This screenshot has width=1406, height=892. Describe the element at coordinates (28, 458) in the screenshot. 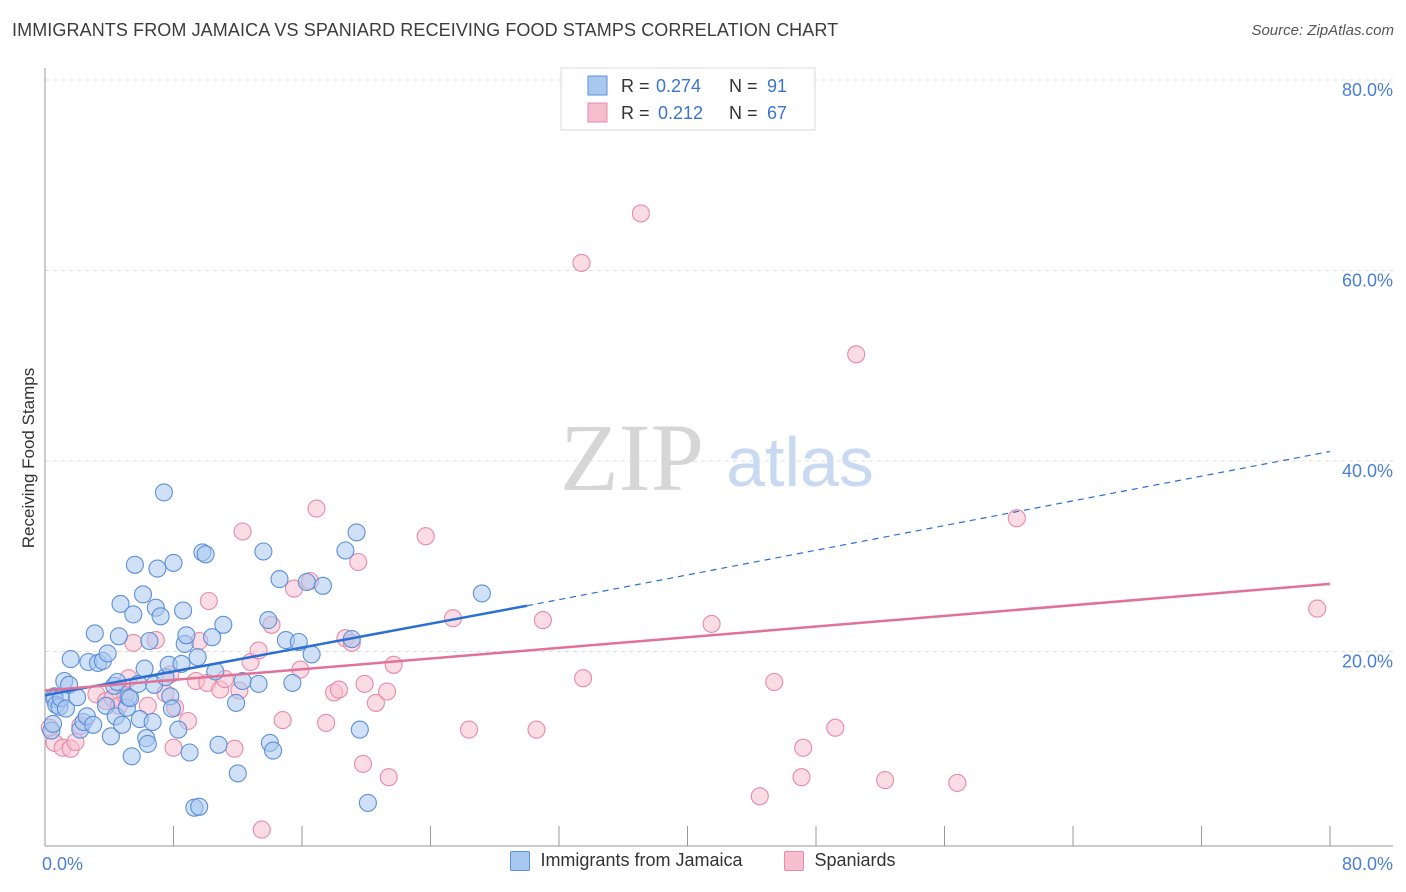

I see `y-axis-label: Receiving Food Stamps` at that location.